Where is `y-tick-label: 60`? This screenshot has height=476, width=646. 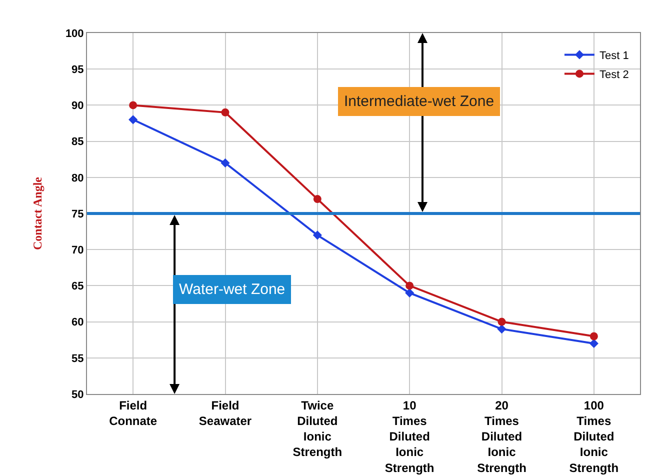
y-tick-label: 60 is located at coordinates (78, 322).